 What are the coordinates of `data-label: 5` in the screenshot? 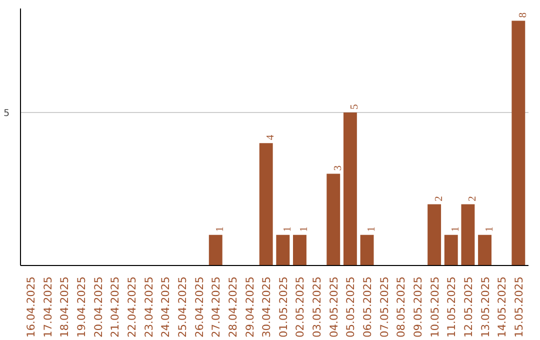 It's located at (355, 107).